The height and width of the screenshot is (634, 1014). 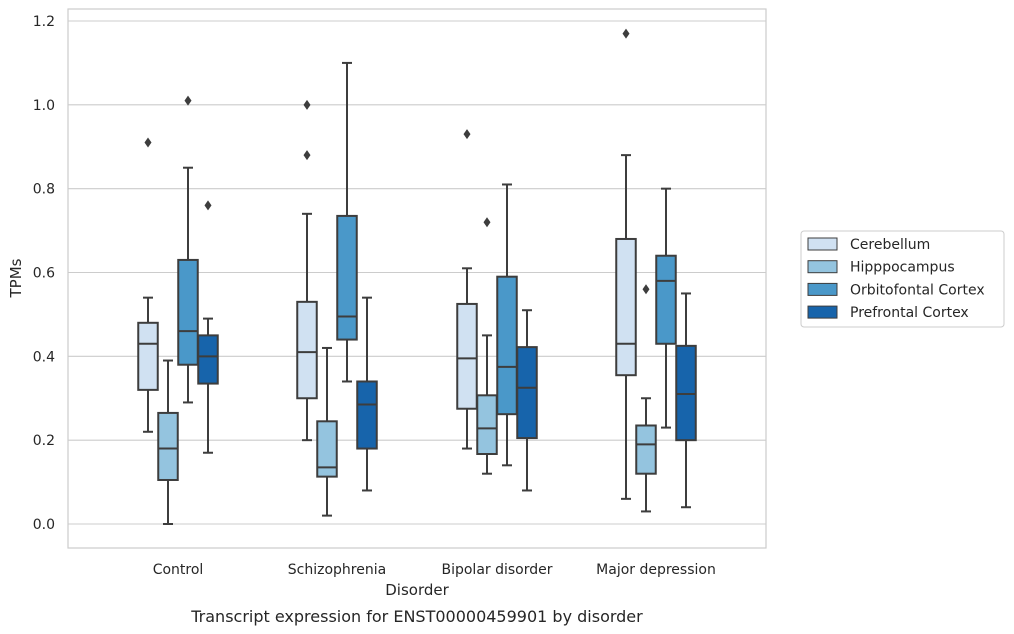 I want to click on x-axis-label: Disorder, so click(x=417, y=590).